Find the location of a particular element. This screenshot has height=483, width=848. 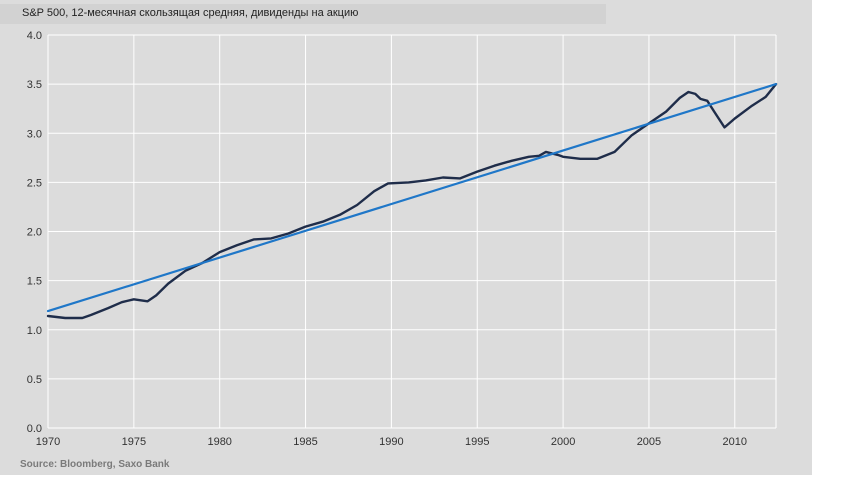

y-tick-label: 1.0 is located at coordinates (34, 331).